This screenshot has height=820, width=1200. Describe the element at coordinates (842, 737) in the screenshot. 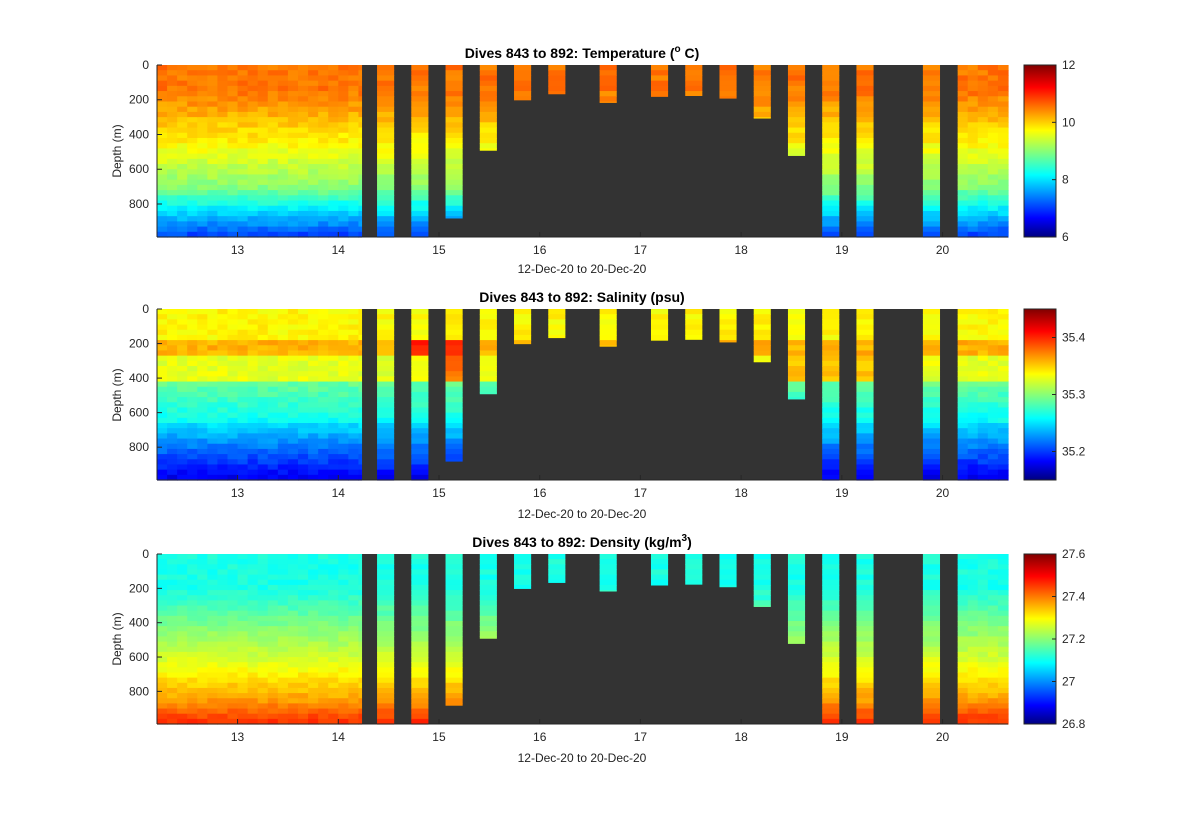

I see `x-tick-label: 19` at that location.